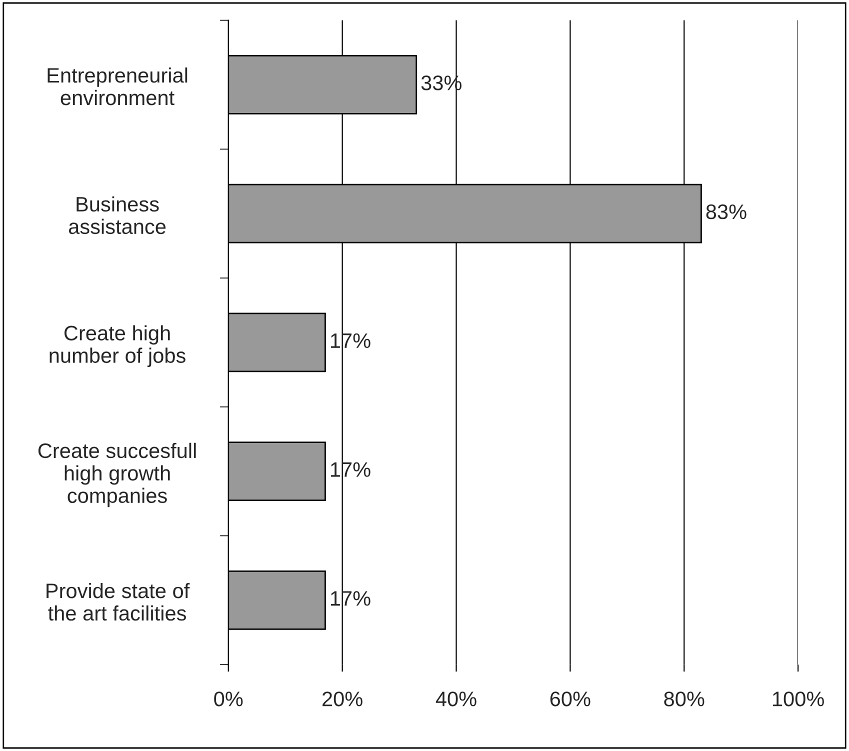 This screenshot has width=849, height=751. What do you see at coordinates (342, 699) in the screenshot?
I see `x-tick-label: 20%` at bounding box center [342, 699].